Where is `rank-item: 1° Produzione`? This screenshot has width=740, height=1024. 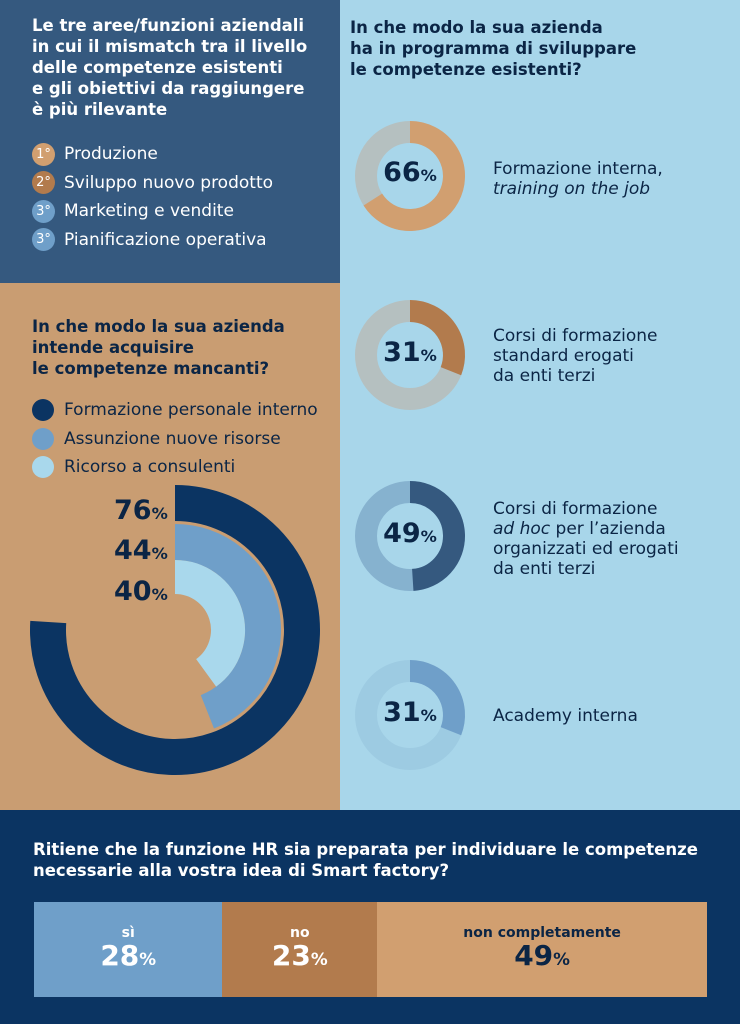
rank-item: 1° Produzione is located at coordinates (152, 154).